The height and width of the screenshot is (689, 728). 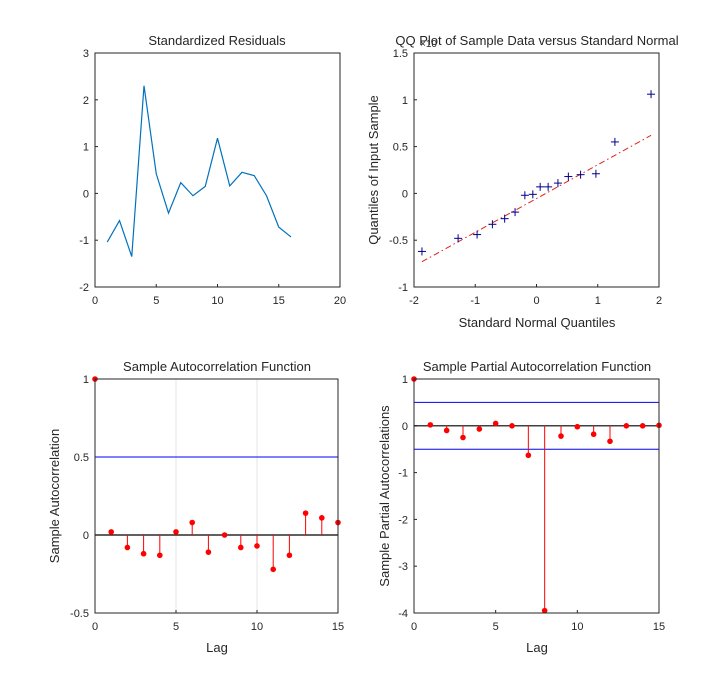 What do you see at coordinates (400, 54) in the screenshot?
I see `qq-y-tick-label: 1.5` at bounding box center [400, 54].